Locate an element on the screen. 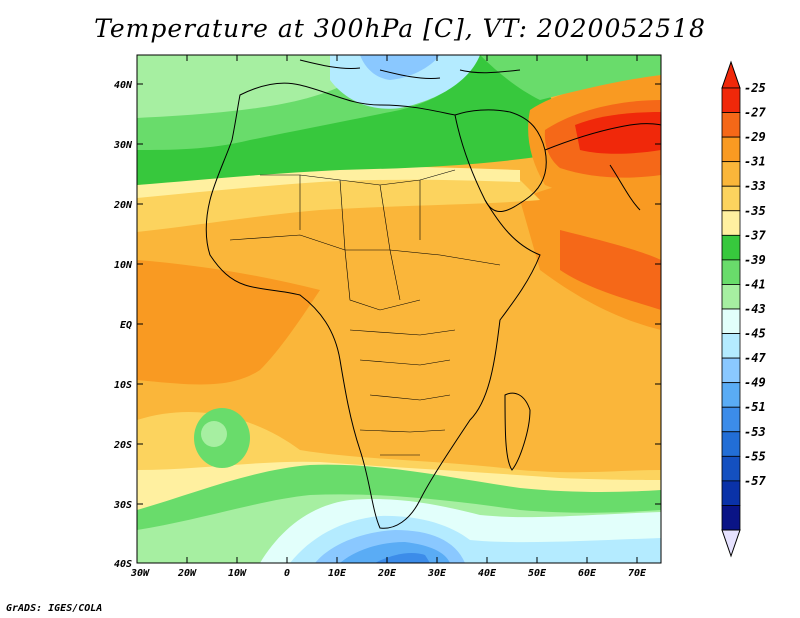  grads-credit: GrADS: IGES/COLA is located at coordinates (54, 608).